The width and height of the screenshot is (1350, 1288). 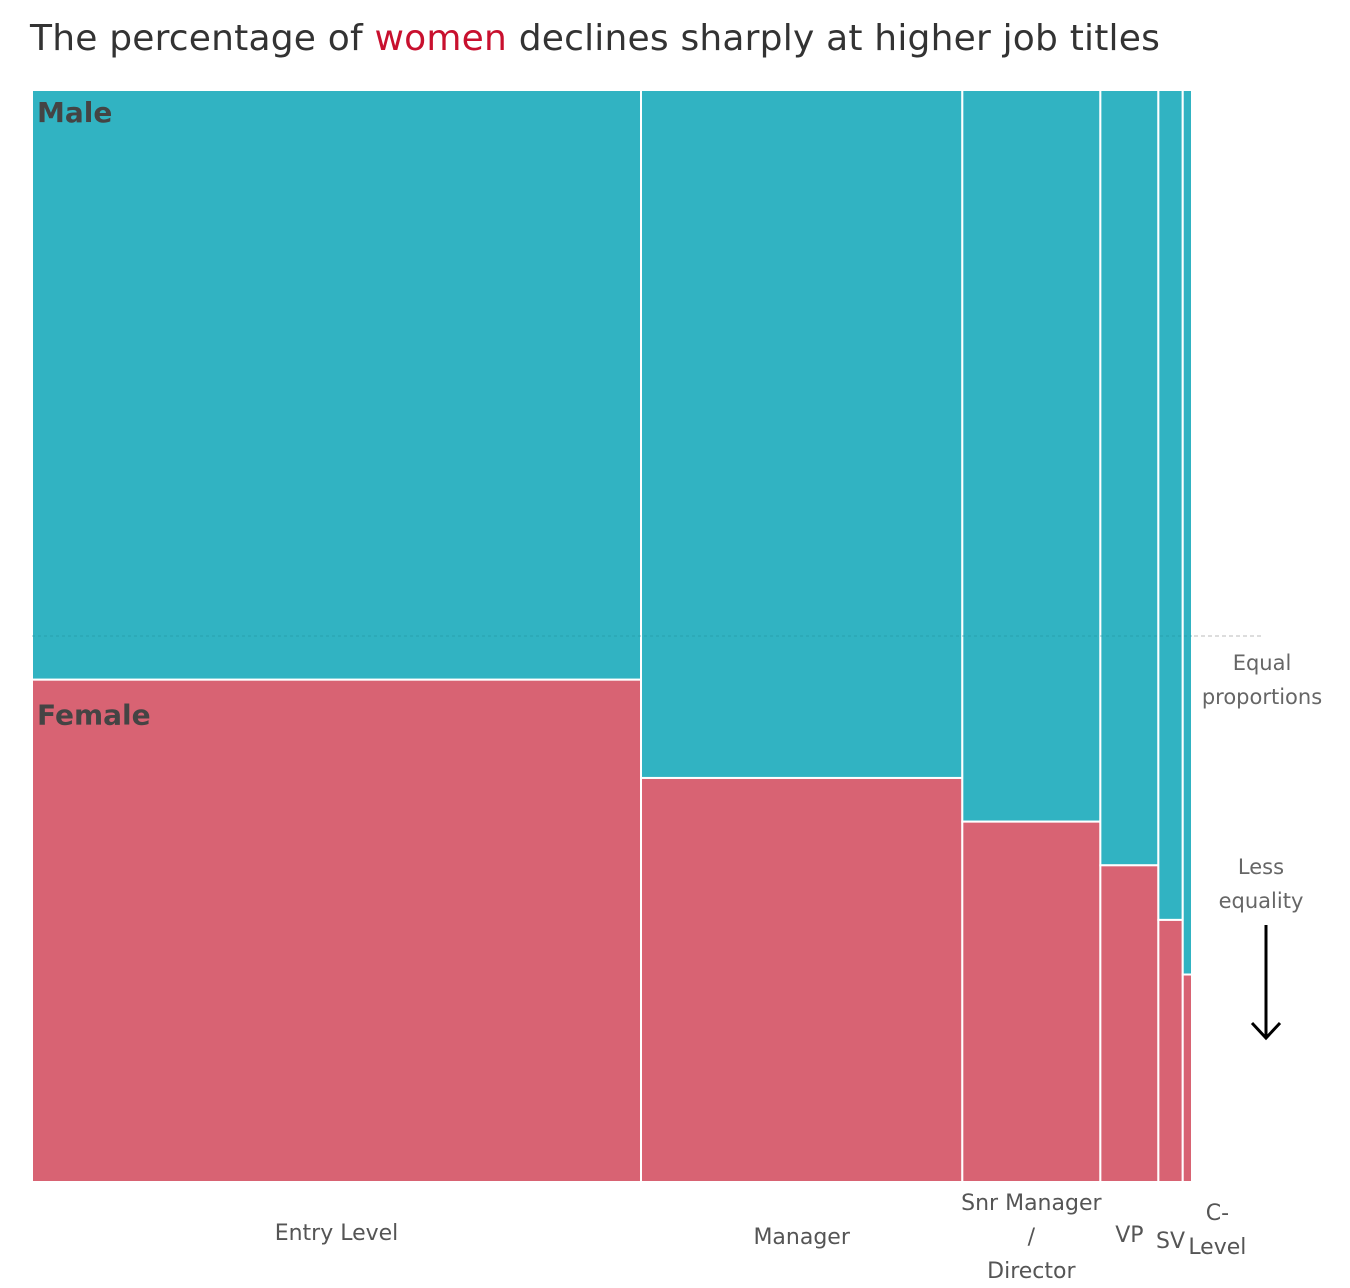 What do you see at coordinates (1129, 478) in the screenshot?
I see `male-bar-vp` at bounding box center [1129, 478].